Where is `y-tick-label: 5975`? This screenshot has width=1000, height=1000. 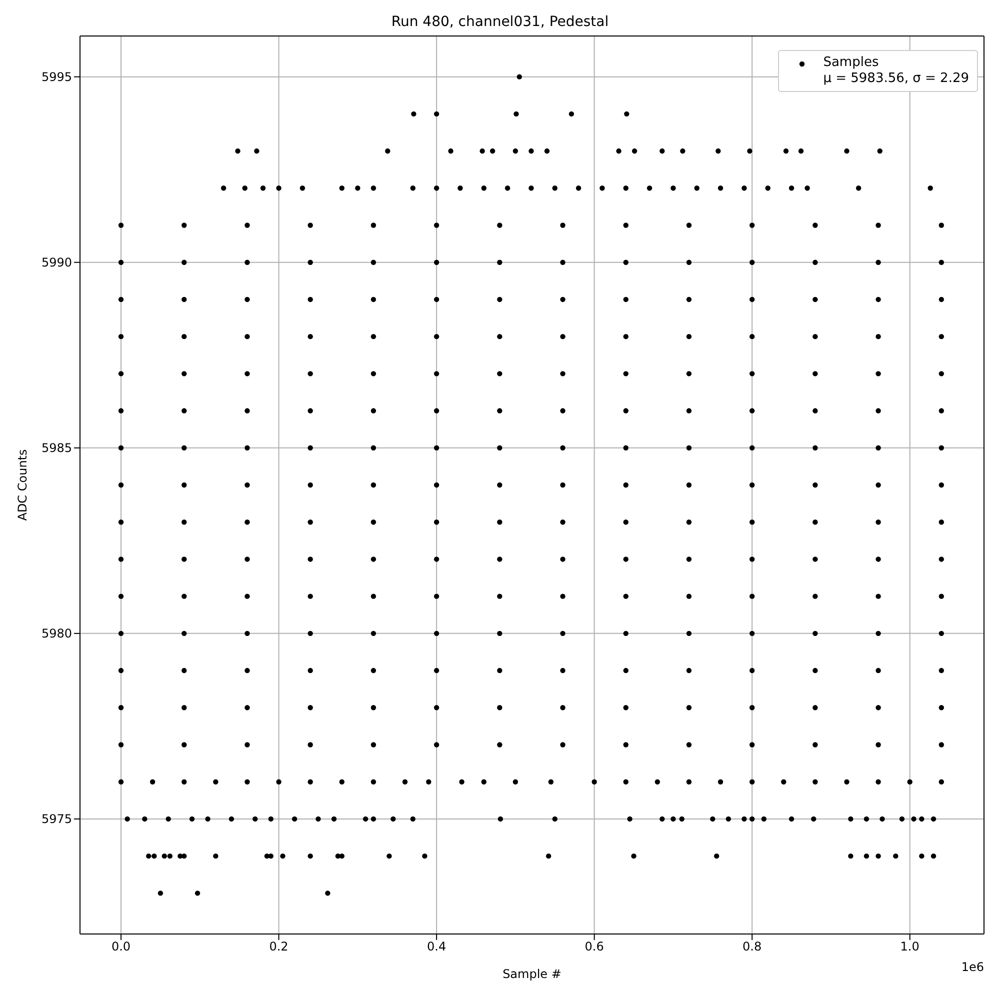 y-tick-label: 5975 is located at coordinates (56, 819).